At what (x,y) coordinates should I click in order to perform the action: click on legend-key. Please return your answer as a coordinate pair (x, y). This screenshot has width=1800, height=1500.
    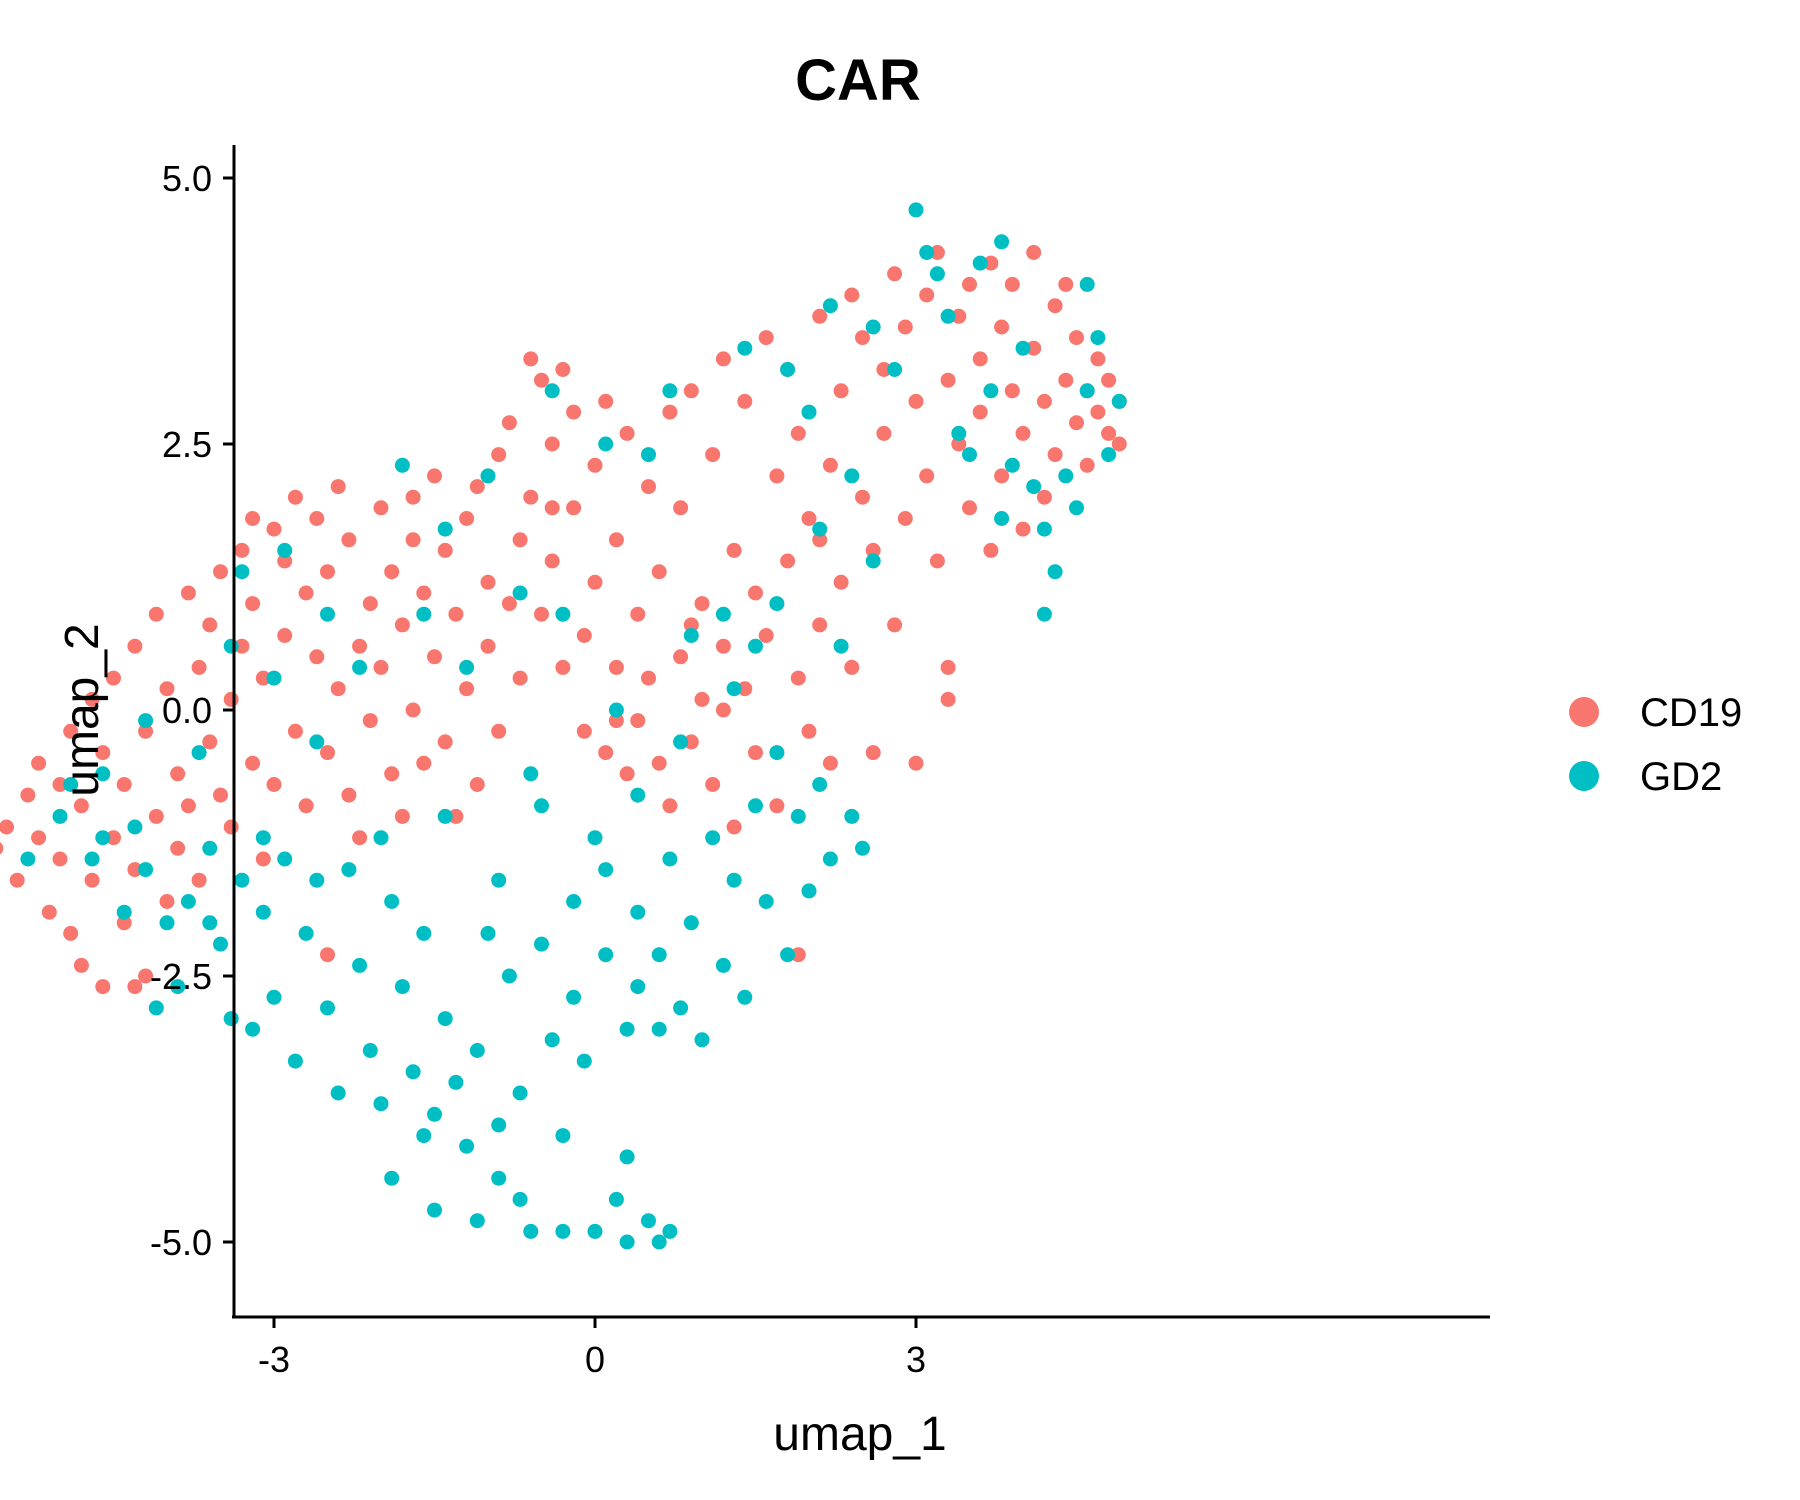
    Looking at the image, I should click on (1584, 776).